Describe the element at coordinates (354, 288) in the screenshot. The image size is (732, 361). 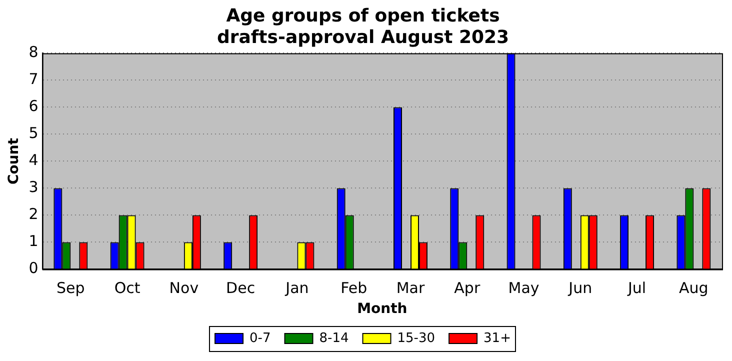
I see `x-tick-label: Feb` at that location.